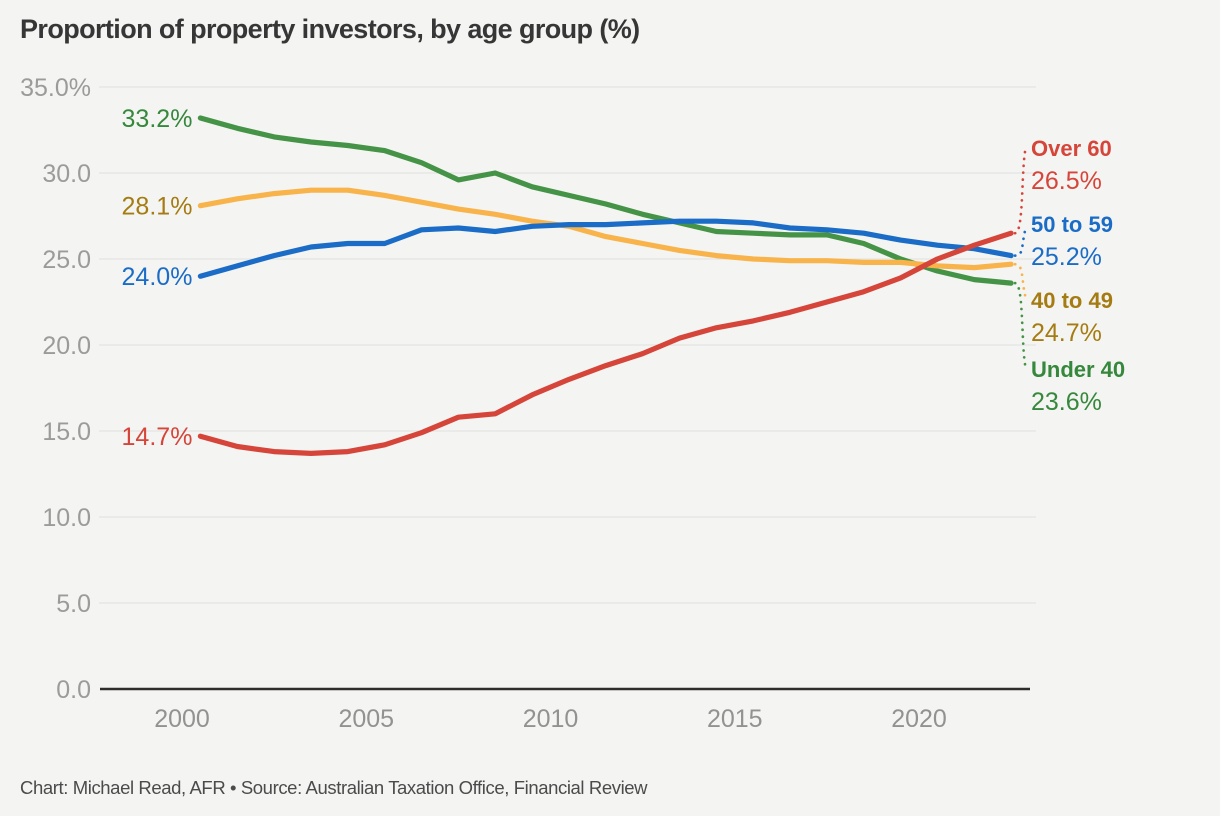 The image size is (1220, 816). What do you see at coordinates (1072, 224) in the screenshot?
I see `series-end-name-50-to-59: 50 to 59` at bounding box center [1072, 224].